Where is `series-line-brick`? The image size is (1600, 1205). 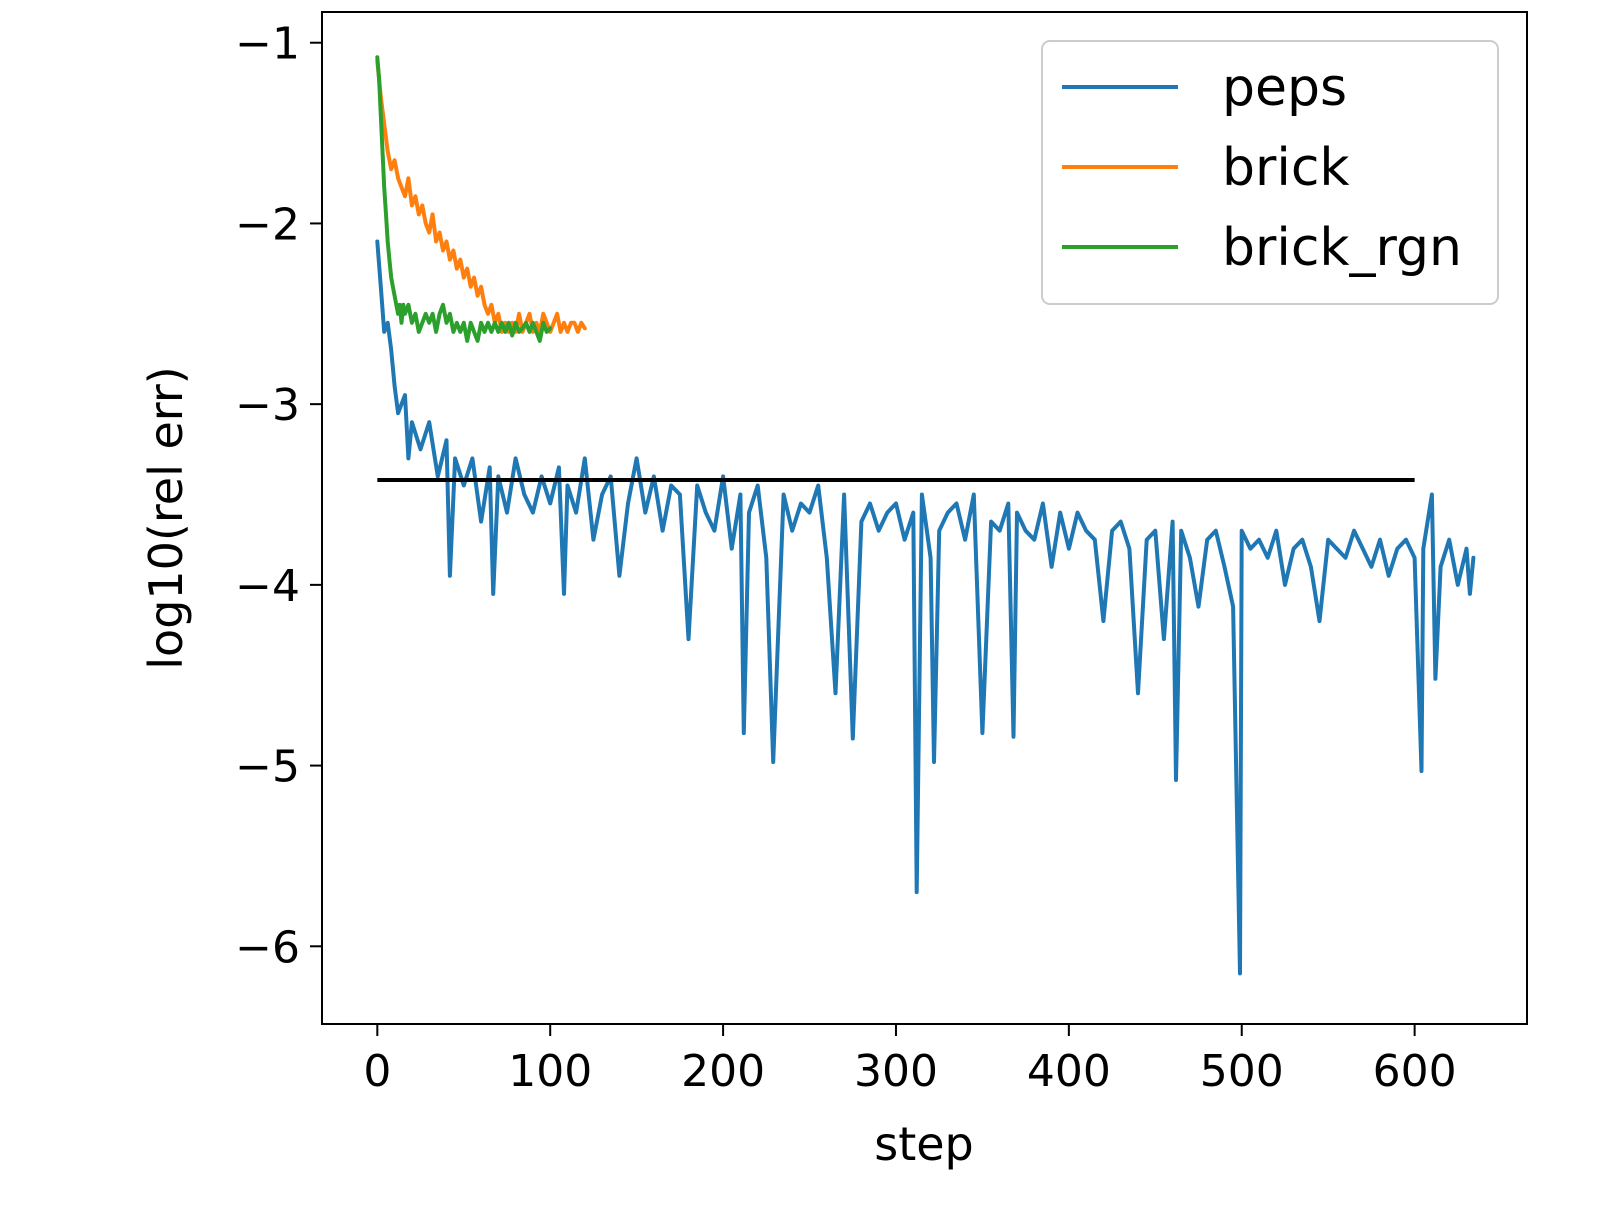
series-line-brick is located at coordinates (481, 196).